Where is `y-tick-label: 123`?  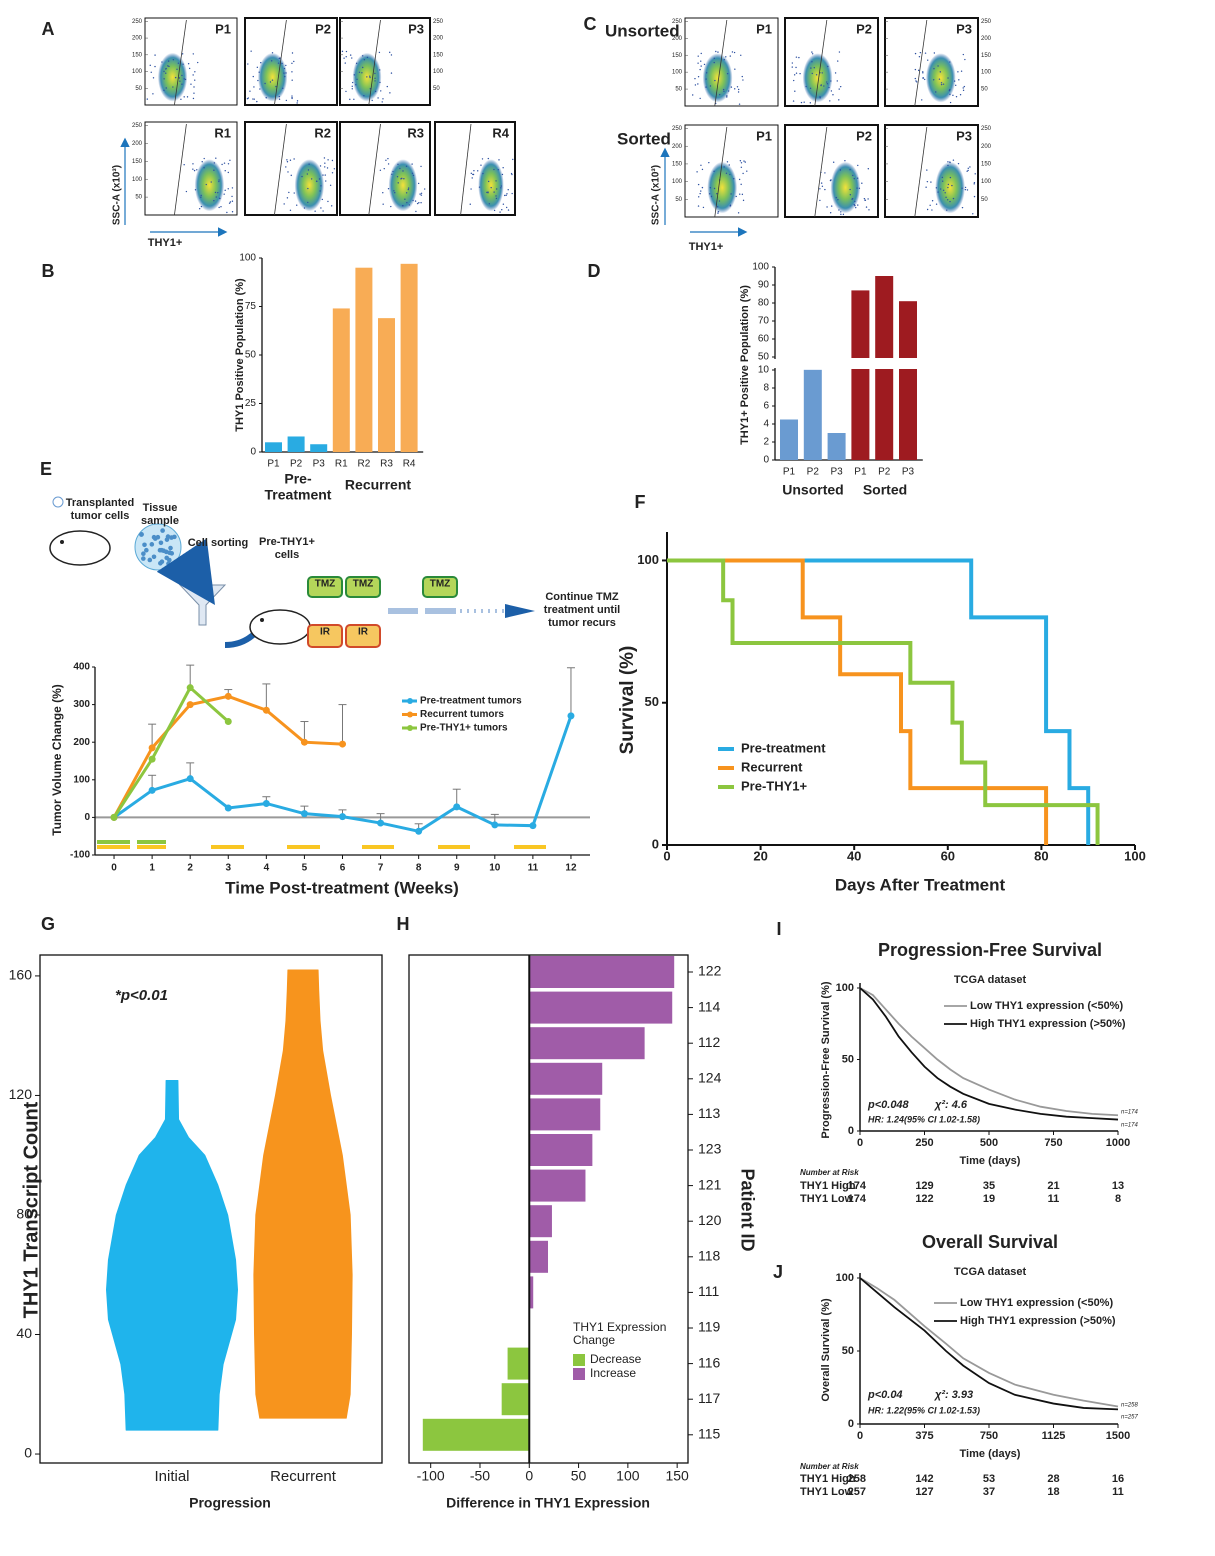 y-tick-label: 123 is located at coordinates (710, 1149).